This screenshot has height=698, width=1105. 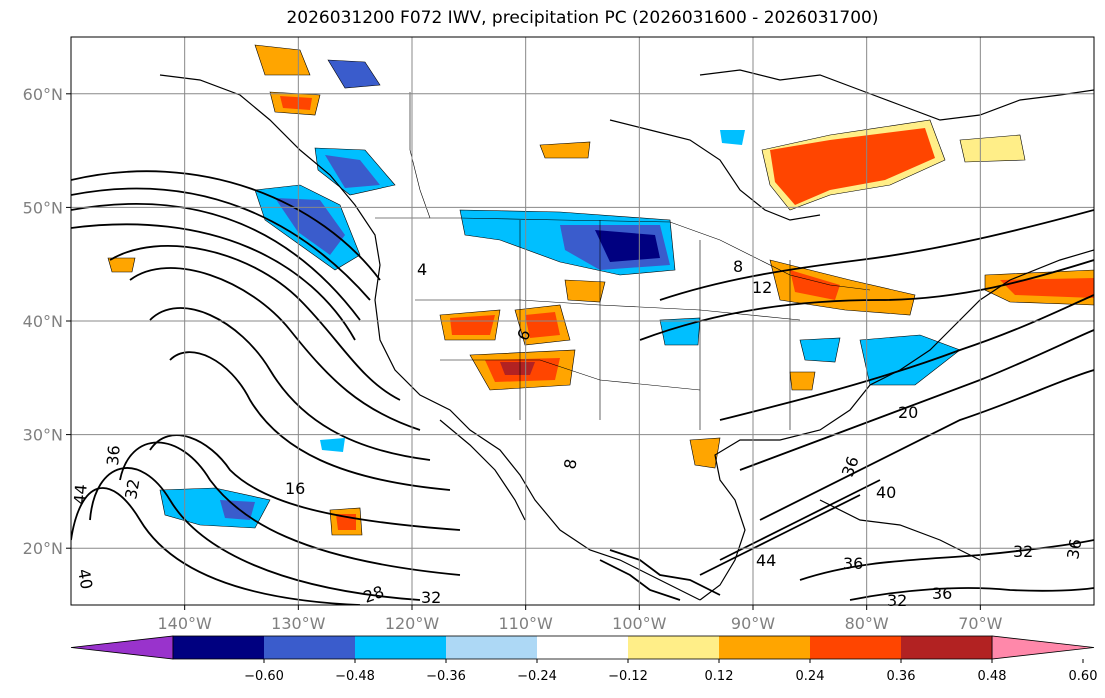 What do you see at coordinates (295, 488) in the screenshot?
I see `contour-label: 16` at bounding box center [295, 488].